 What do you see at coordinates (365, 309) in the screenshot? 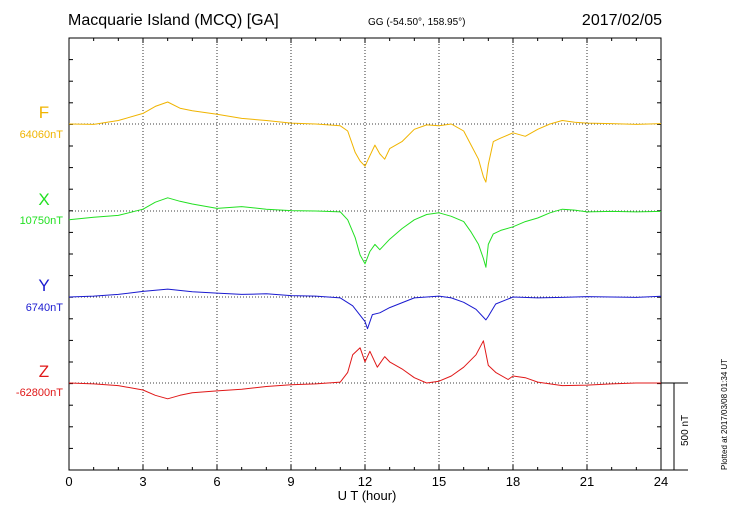
I see `series-line-y` at bounding box center [365, 309].